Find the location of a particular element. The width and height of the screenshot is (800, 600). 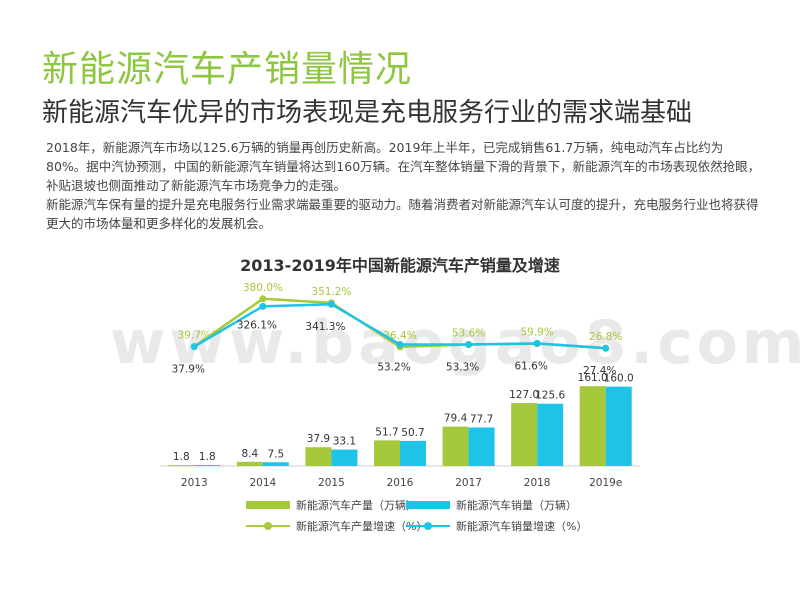

label-sales-growth: 61.6% is located at coordinates (530, 366).